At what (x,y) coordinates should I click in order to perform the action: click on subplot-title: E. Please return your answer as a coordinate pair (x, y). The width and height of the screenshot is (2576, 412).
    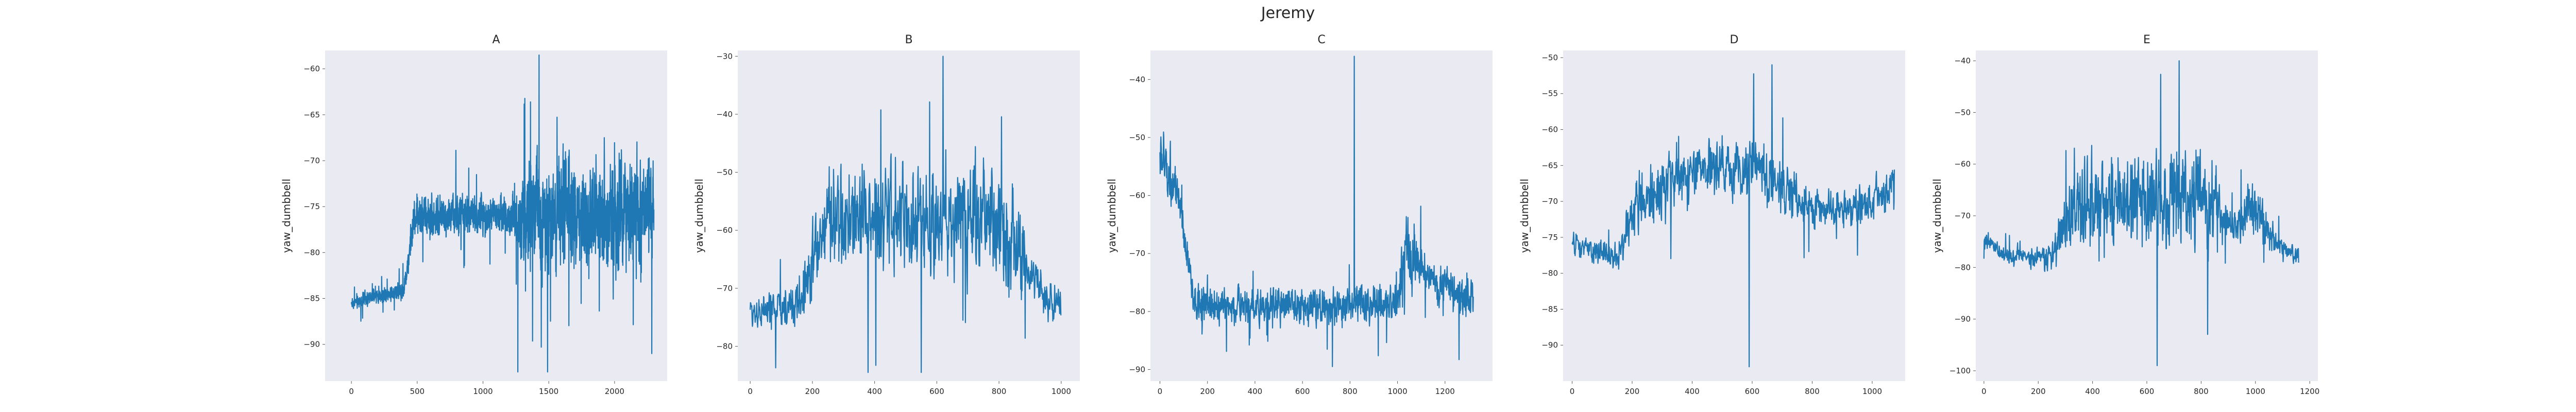
    Looking at the image, I should click on (2146, 39).